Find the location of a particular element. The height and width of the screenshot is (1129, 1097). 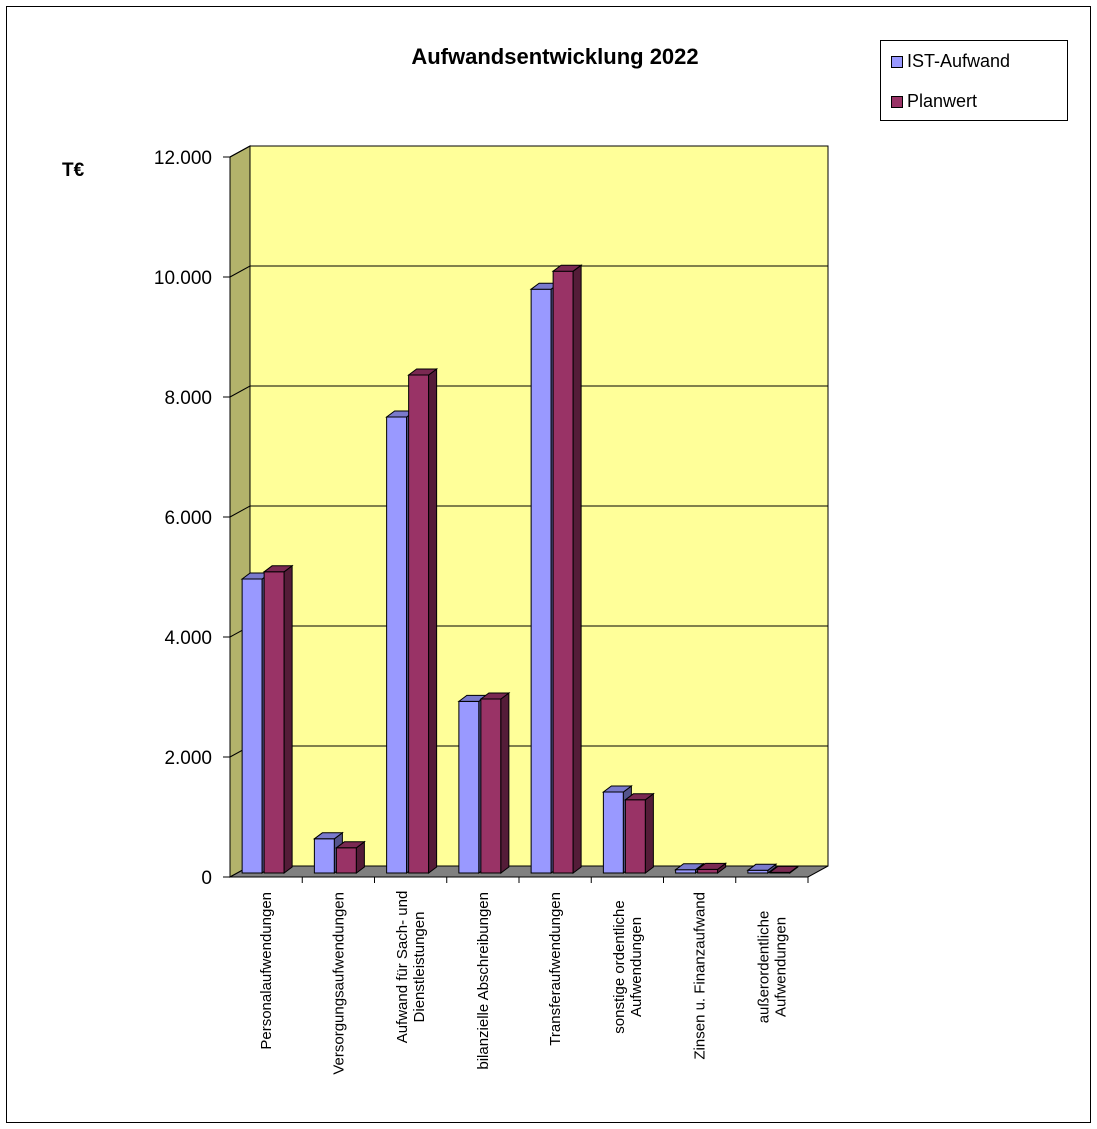

y-tick-label: 2.000 is located at coordinates (188, 758).